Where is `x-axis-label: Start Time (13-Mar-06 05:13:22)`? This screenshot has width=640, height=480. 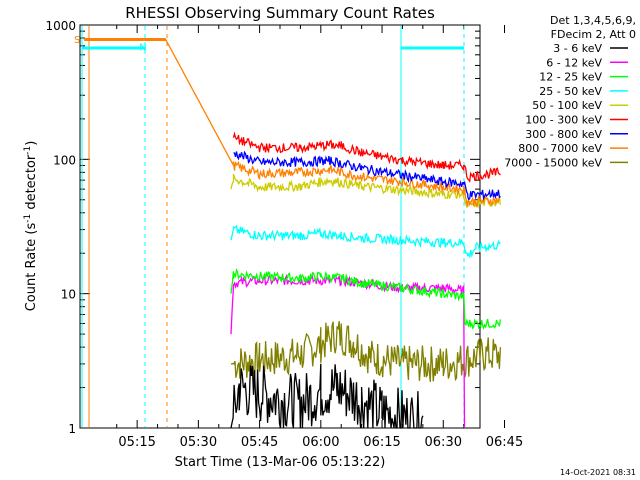
x-axis-label: Start Time (13-Mar-06 05:13:22) is located at coordinates (280, 462).